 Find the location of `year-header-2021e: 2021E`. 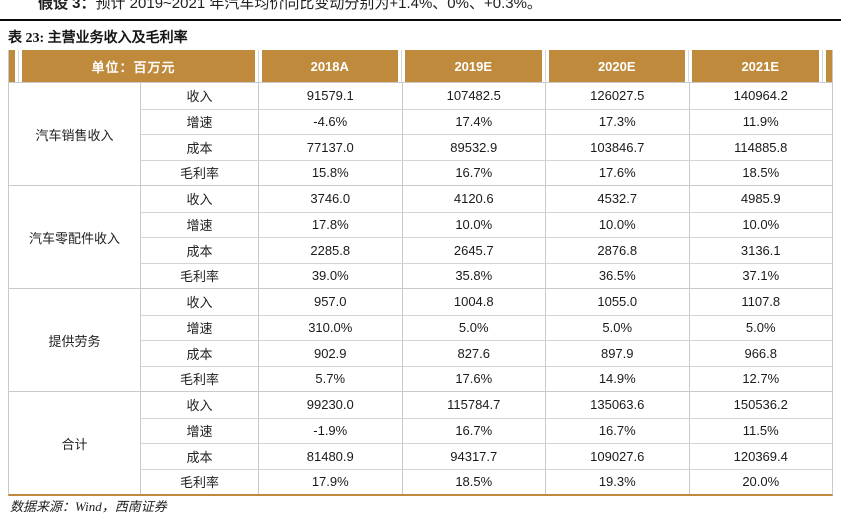

year-header-2021e: 2021E is located at coordinates (760, 66).